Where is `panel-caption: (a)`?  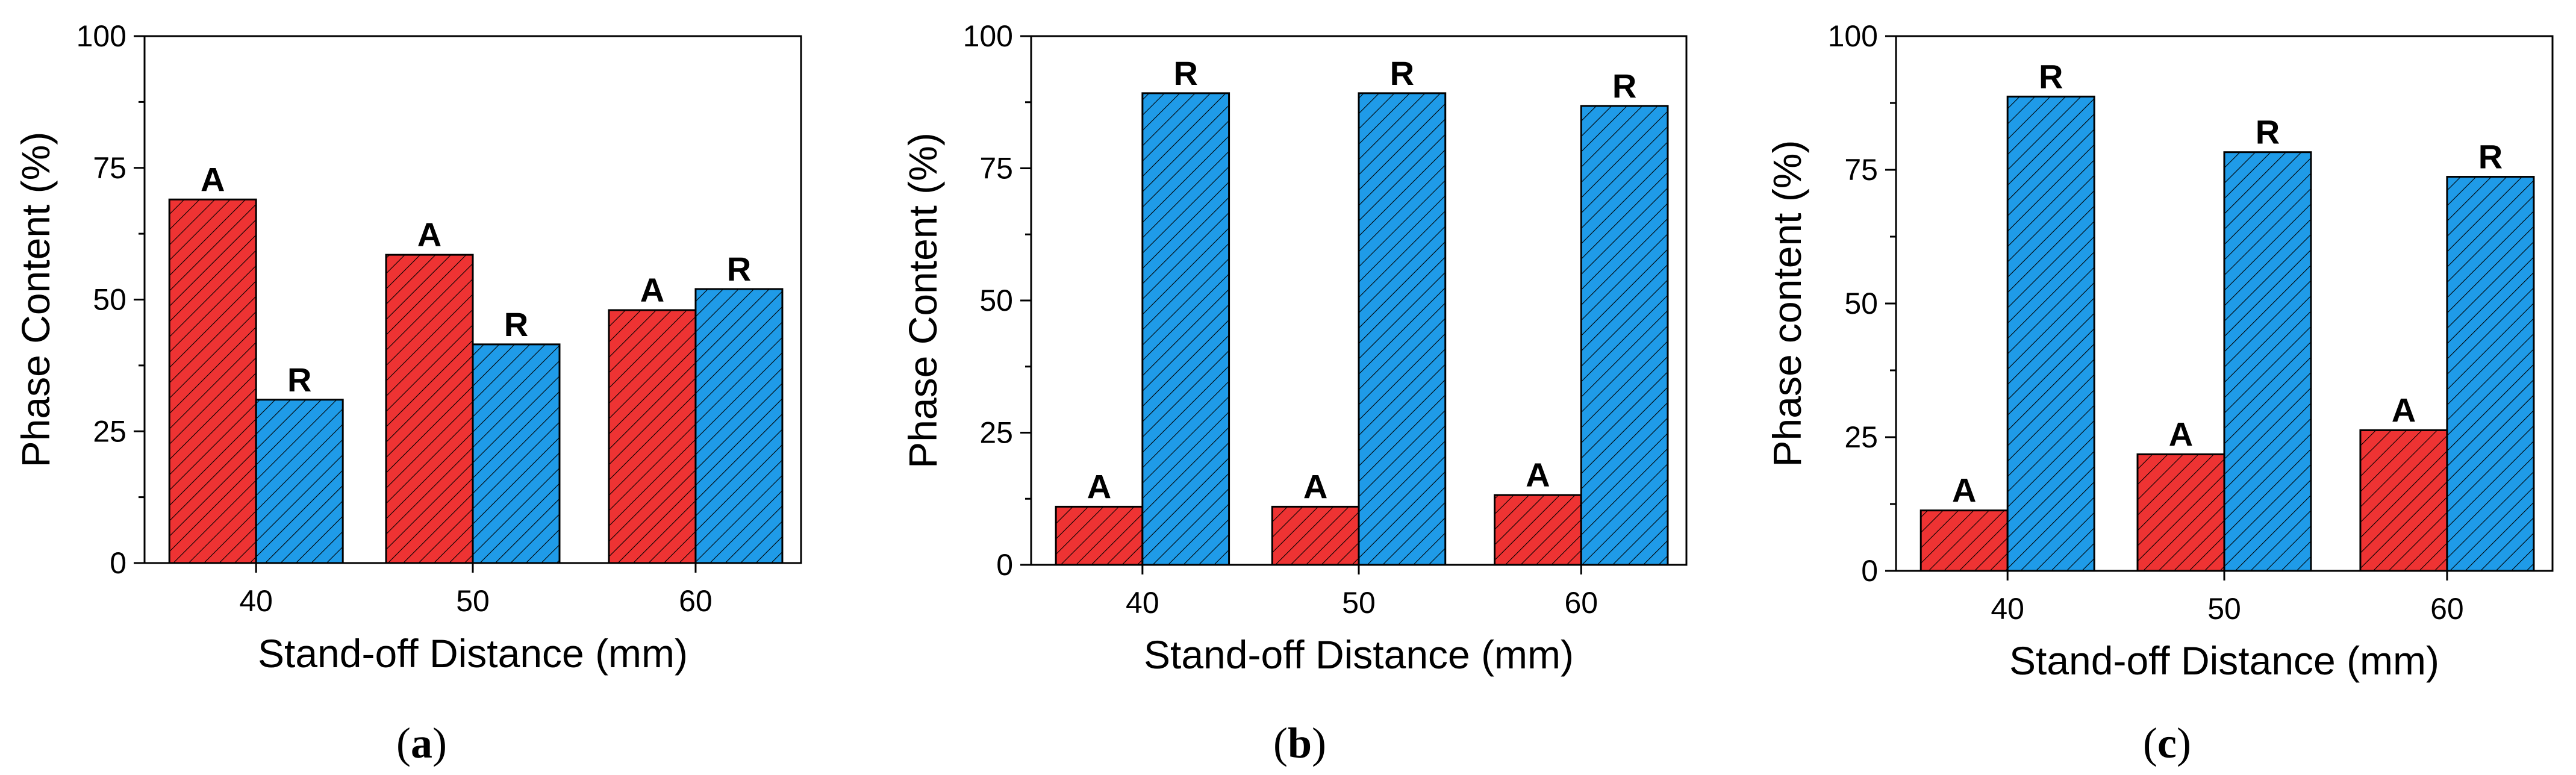 panel-caption: (a) is located at coordinates (421, 743).